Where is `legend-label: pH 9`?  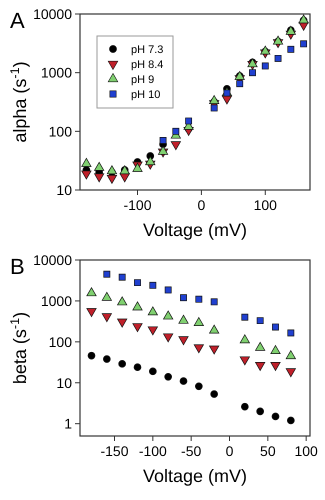 legend-label: pH 9 is located at coordinates (142, 80).